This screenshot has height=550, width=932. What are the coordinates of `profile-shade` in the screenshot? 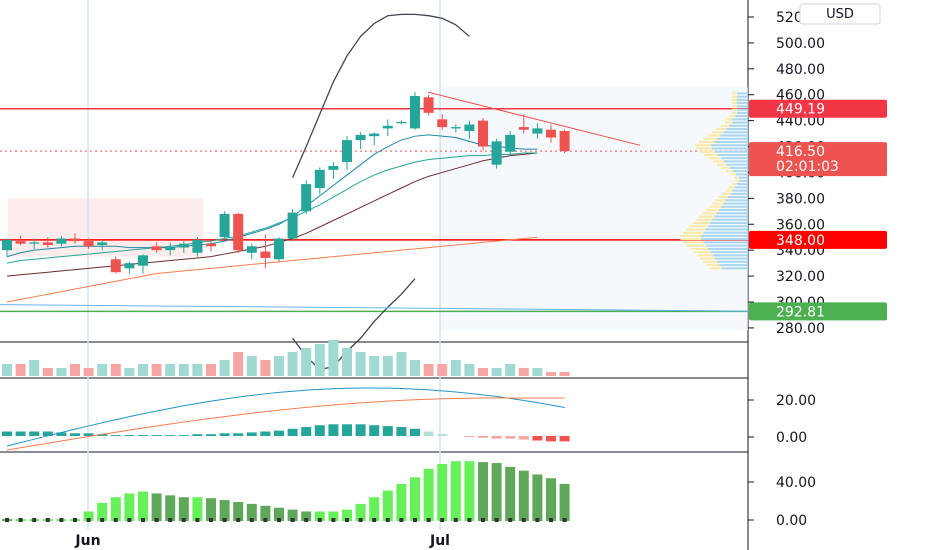 It's located at (594, 208).